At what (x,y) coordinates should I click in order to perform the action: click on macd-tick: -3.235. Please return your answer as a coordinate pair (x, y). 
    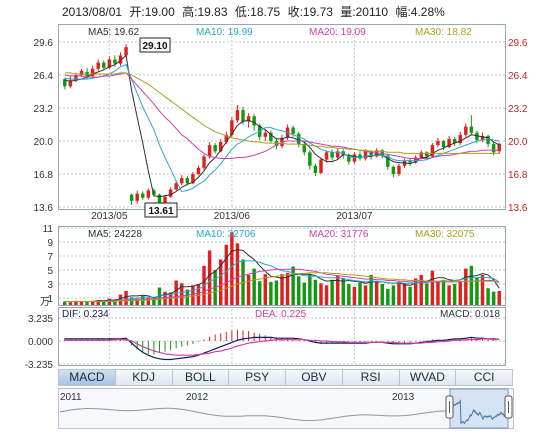
    Looking at the image, I should click on (39, 365).